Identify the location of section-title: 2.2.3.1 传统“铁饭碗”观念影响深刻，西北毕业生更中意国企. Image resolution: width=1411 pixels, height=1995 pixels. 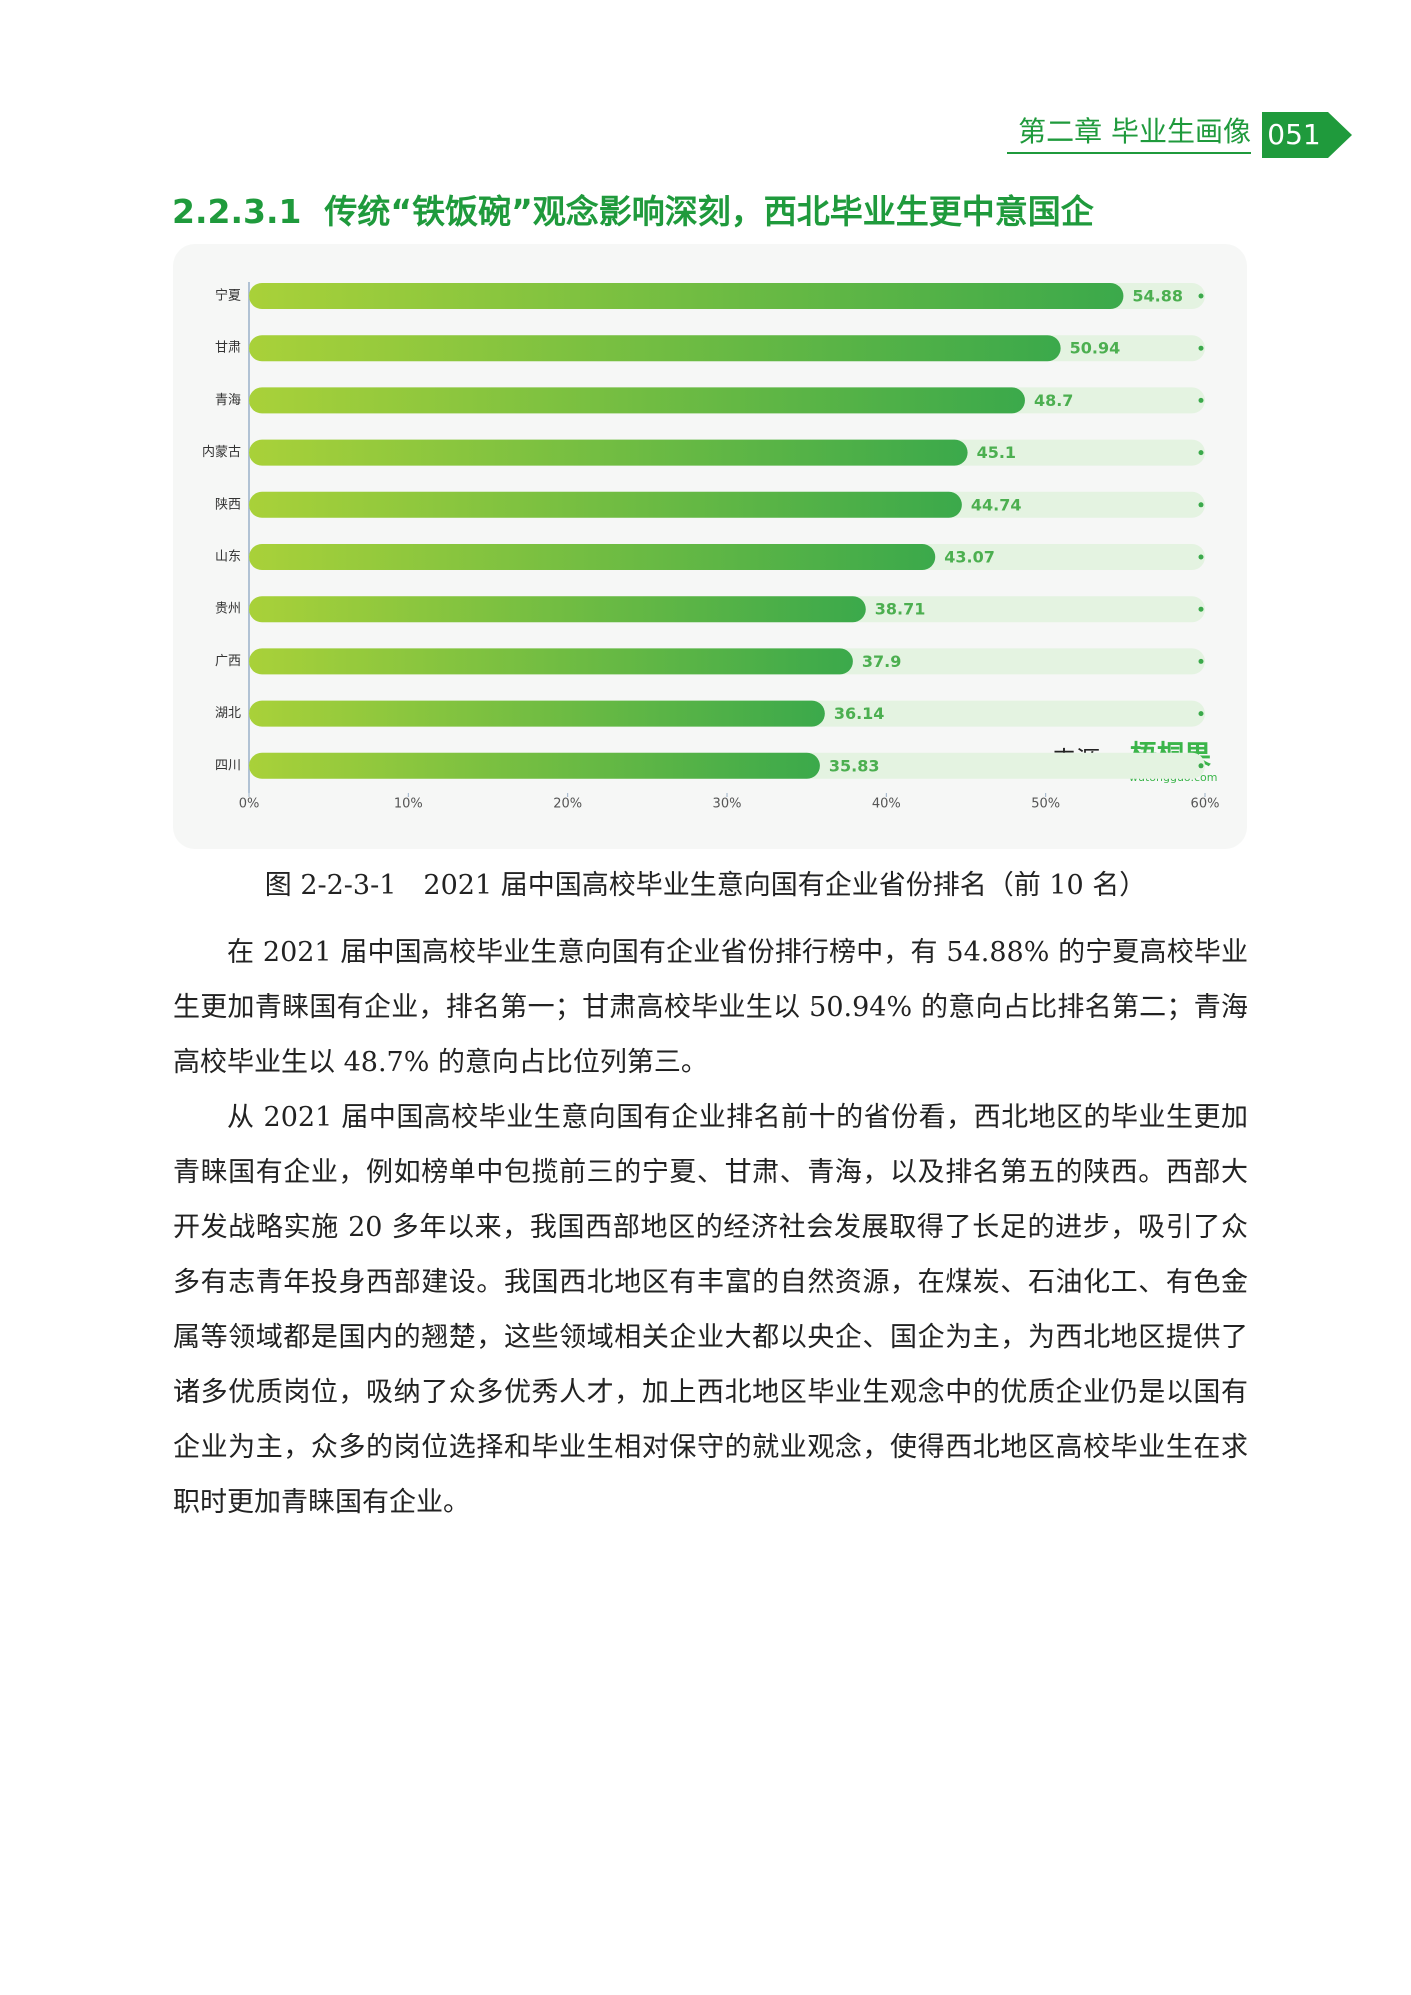
(633, 211).